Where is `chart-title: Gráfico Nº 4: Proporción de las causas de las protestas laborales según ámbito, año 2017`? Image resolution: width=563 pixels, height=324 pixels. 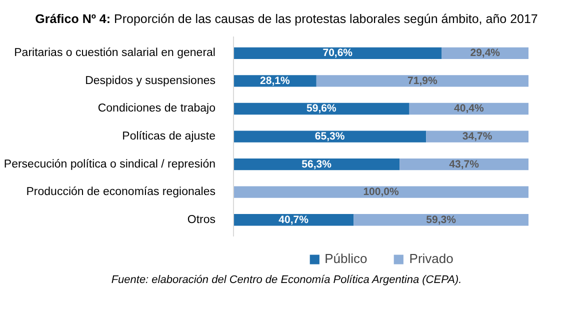 chart-title: Gráfico Nº 4: Proporción de las causas de las protestas laborales según ámbito, año 2017 is located at coordinates (286, 19).